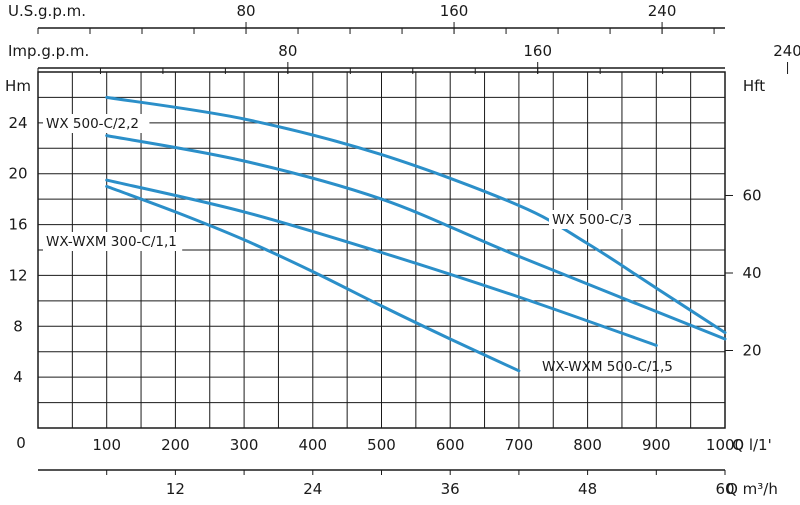 This screenshot has height=505, width=800. I want to click on m3h-axis-label: Q m³/h, so click(752, 489).